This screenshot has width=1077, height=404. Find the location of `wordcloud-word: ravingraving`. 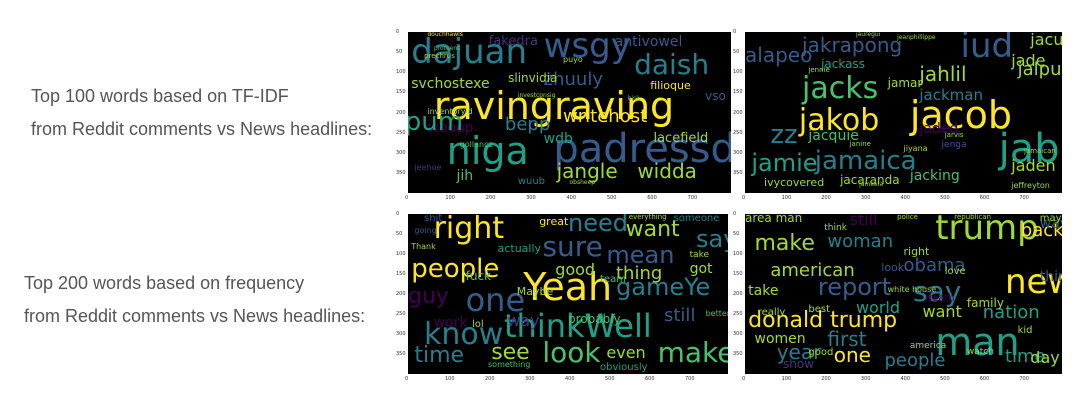

wordcloud-word: ravingraving is located at coordinates (554, 105).